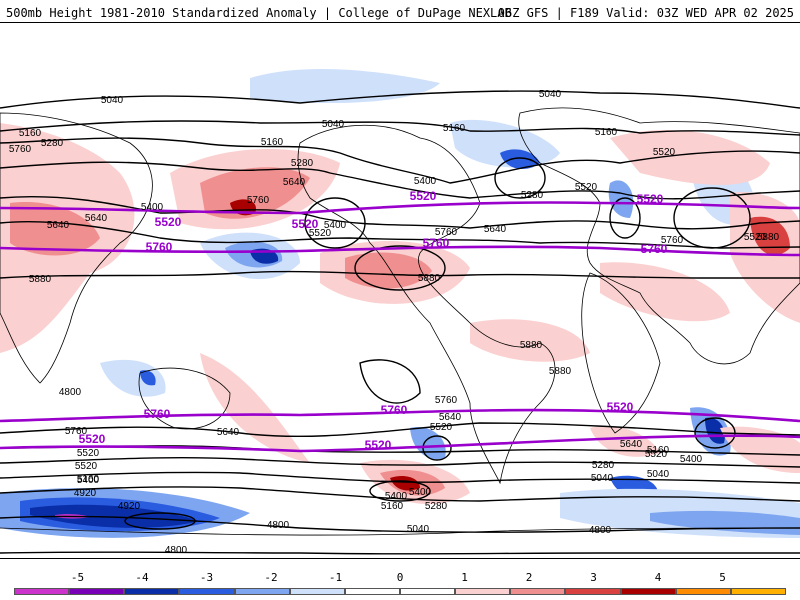 The image size is (800, 600). What do you see at coordinates (593, 577) in the screenshot?
I see `colorbar-tick-label: 3` at bounding box center [593, 577].